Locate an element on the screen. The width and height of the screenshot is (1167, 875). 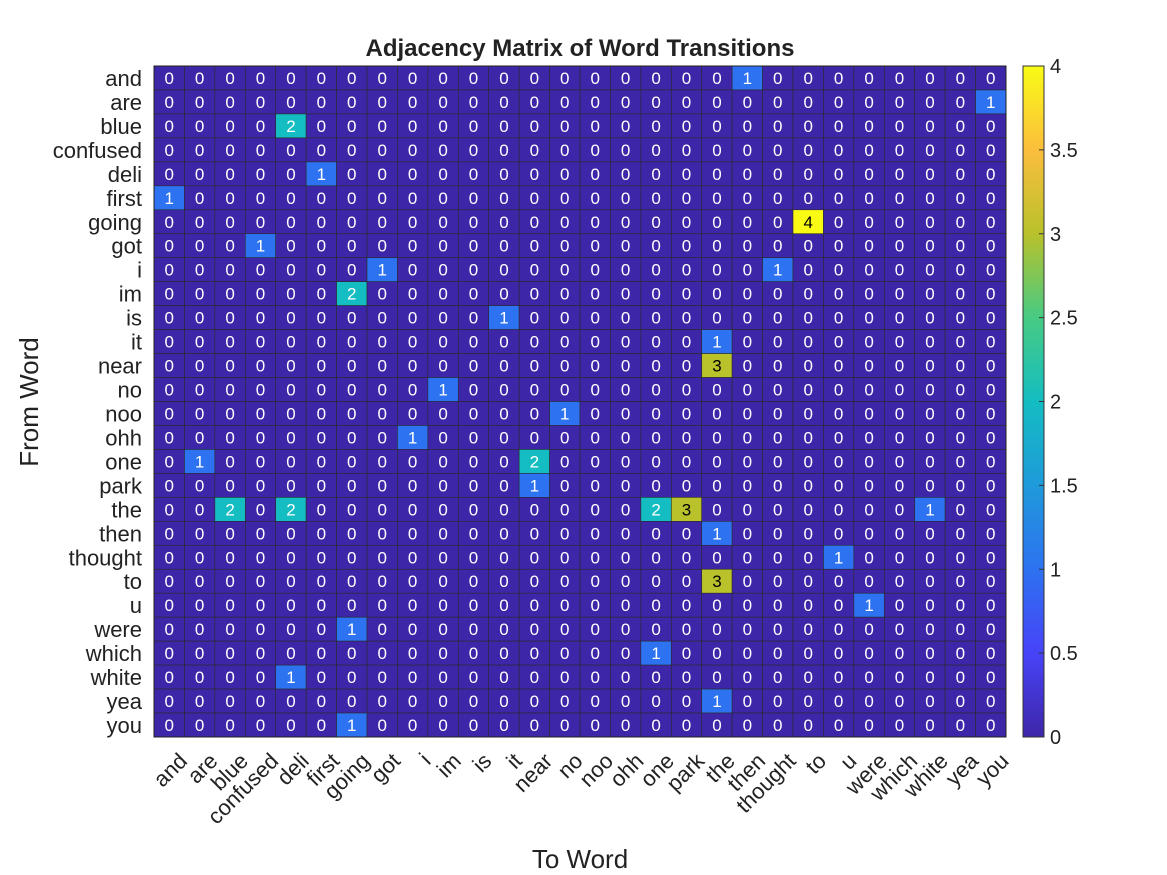
y-tick-label: u is located at coordinates (136, 605).